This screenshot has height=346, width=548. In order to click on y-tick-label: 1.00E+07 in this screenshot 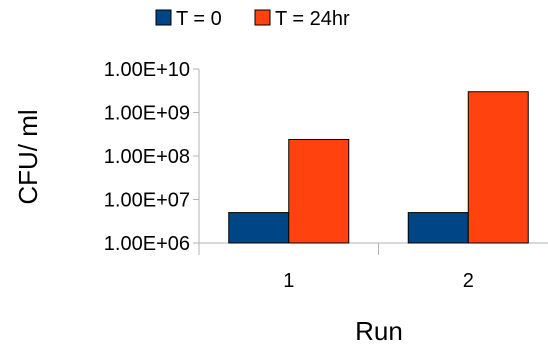, I will do `click(147, 201)`.